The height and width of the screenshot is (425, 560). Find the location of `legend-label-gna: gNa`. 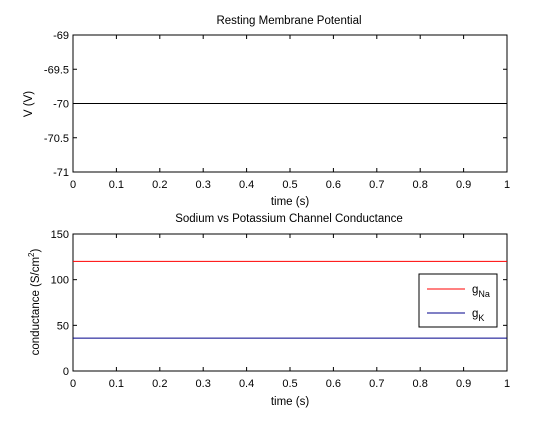

legend-label-gna: gNa is located at coordinates (481, 291).